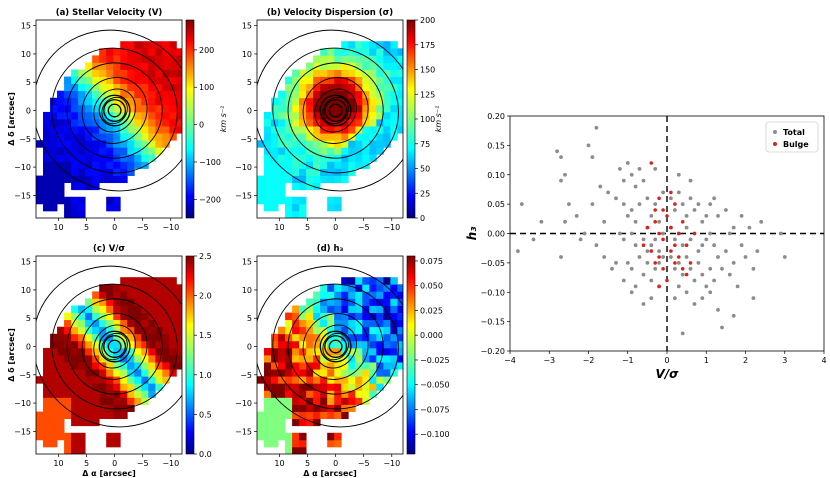  What do you see at coordinates (249, 82) in the screenshot?
I see `y-tick-label: 5` at bounding box center [249, 82].